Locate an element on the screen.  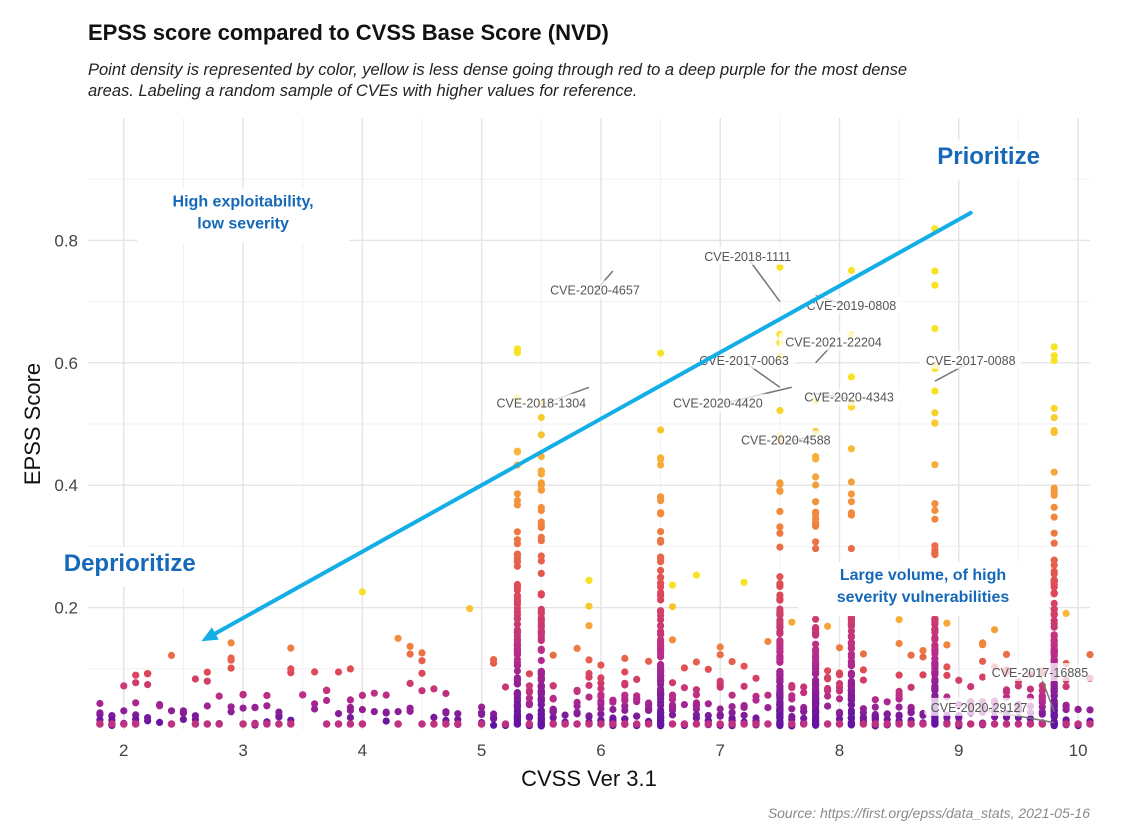
y-tick-label: 0.4 is located at coordinates (66, 485).